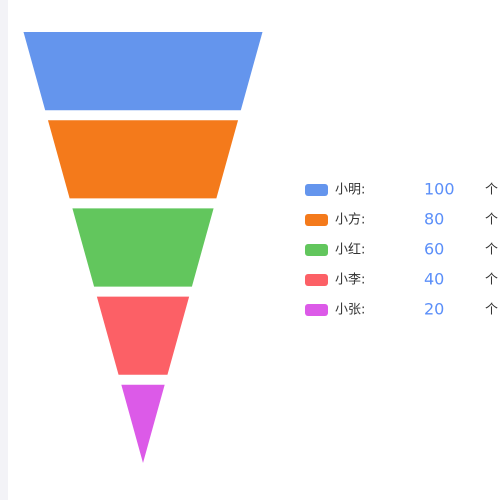 The height and width of the screenshot is (504, 500). Describe the element at coordinates (350, 250) in the screenshot. I see `legend-name: 小红:` at that location.